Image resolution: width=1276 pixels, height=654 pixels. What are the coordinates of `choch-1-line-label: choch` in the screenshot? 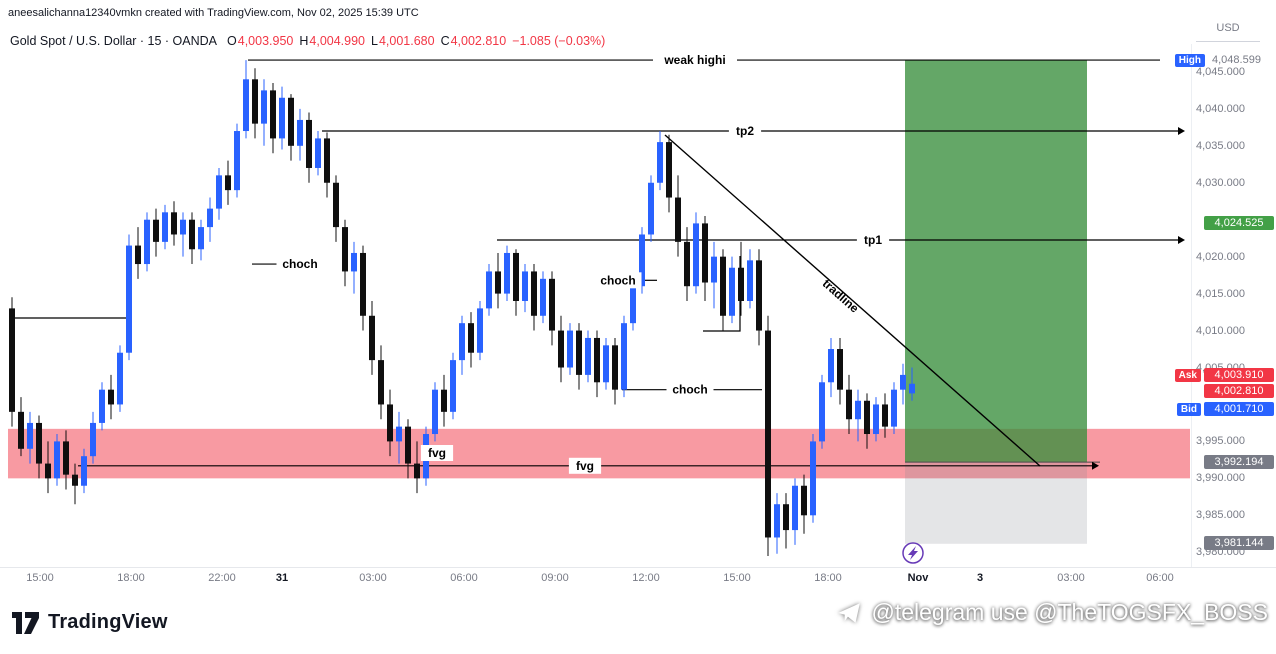 It's located at (299, 264).